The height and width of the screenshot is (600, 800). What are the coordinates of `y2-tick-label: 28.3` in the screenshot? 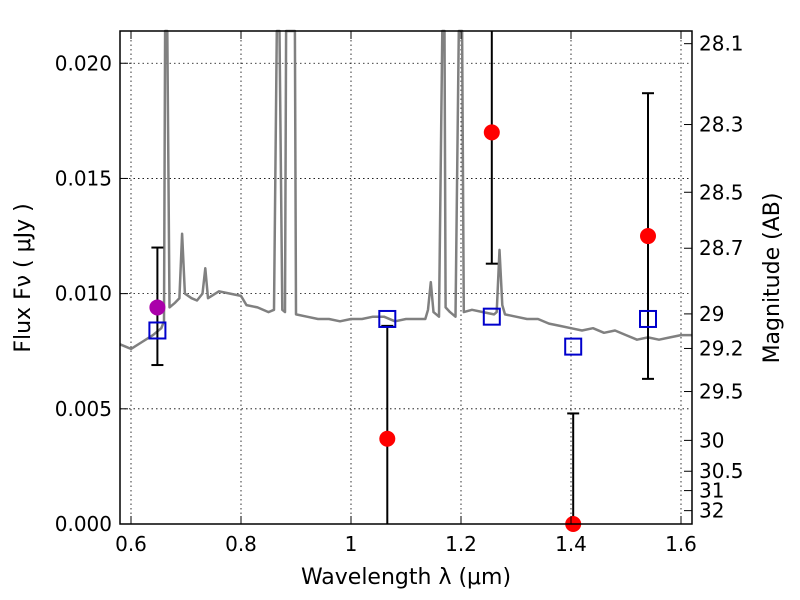 It's located at (721, 125).